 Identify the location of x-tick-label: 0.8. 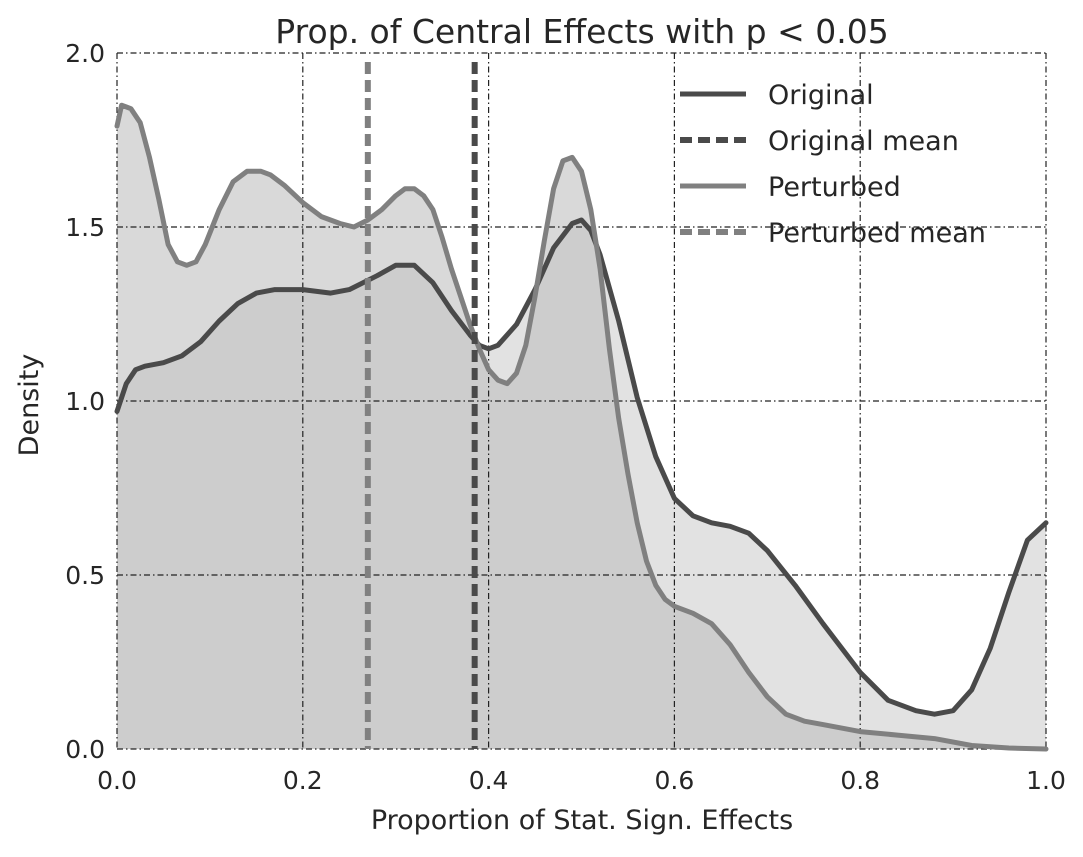
(860, 780).